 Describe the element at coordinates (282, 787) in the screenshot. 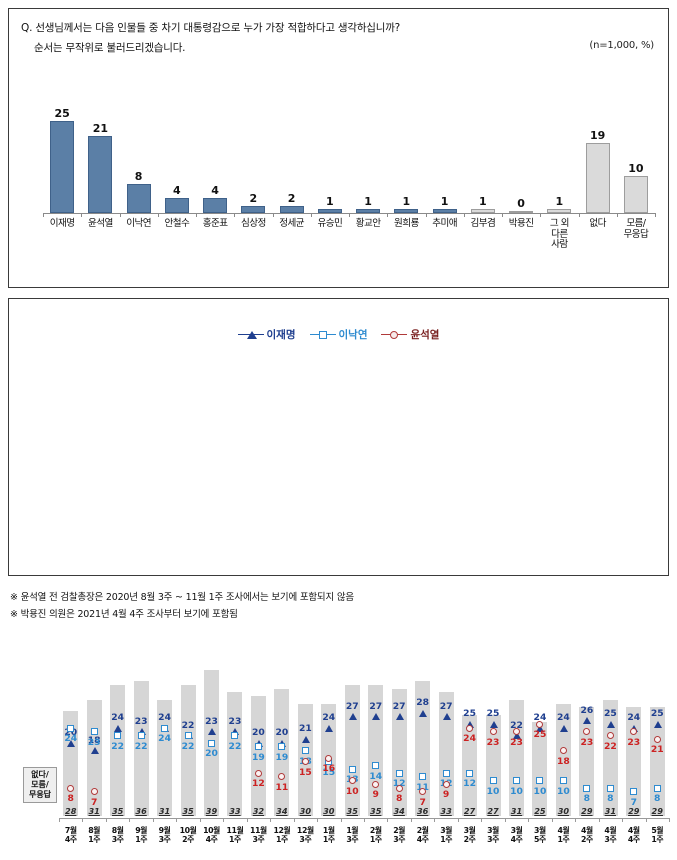

I see `data-point-value-label: 11` at that location.